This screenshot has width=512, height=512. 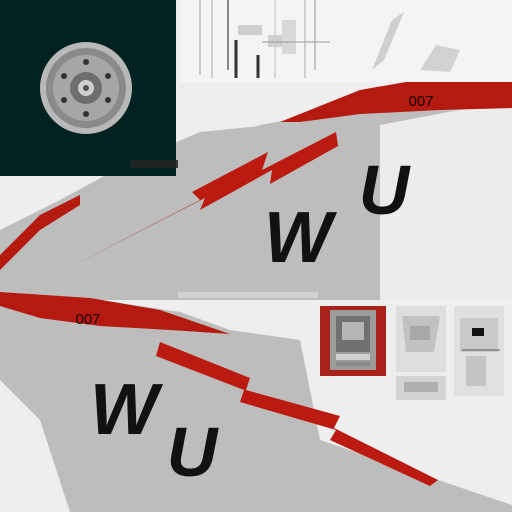 What do you see at coordinates (248, 295) in the screenshot?
I see `fin-seam-strip` at bounding box center [248, 295].